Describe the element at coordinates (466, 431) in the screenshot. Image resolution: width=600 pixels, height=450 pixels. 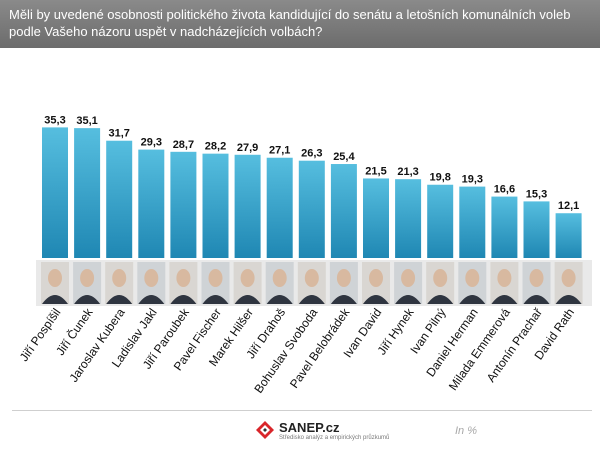
I see `unit-label: In %` at that location.